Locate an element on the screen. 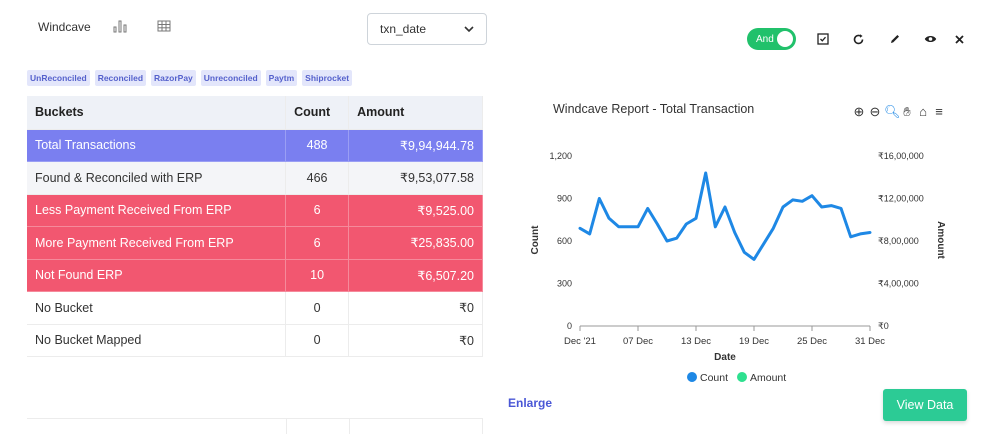  x-tick-label: 31 Dec is located at coordinates (870, 341).